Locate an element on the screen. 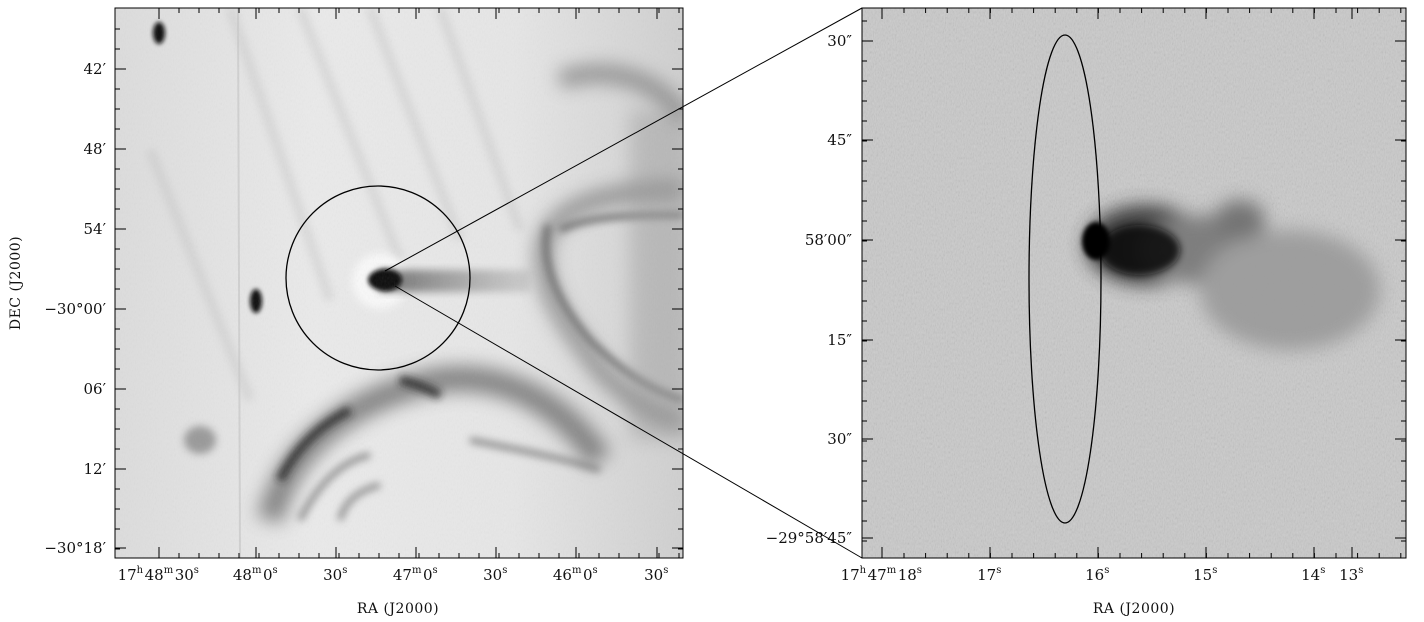  right-y-tick-label: 58′00″ is located at coordinates (829, 240).